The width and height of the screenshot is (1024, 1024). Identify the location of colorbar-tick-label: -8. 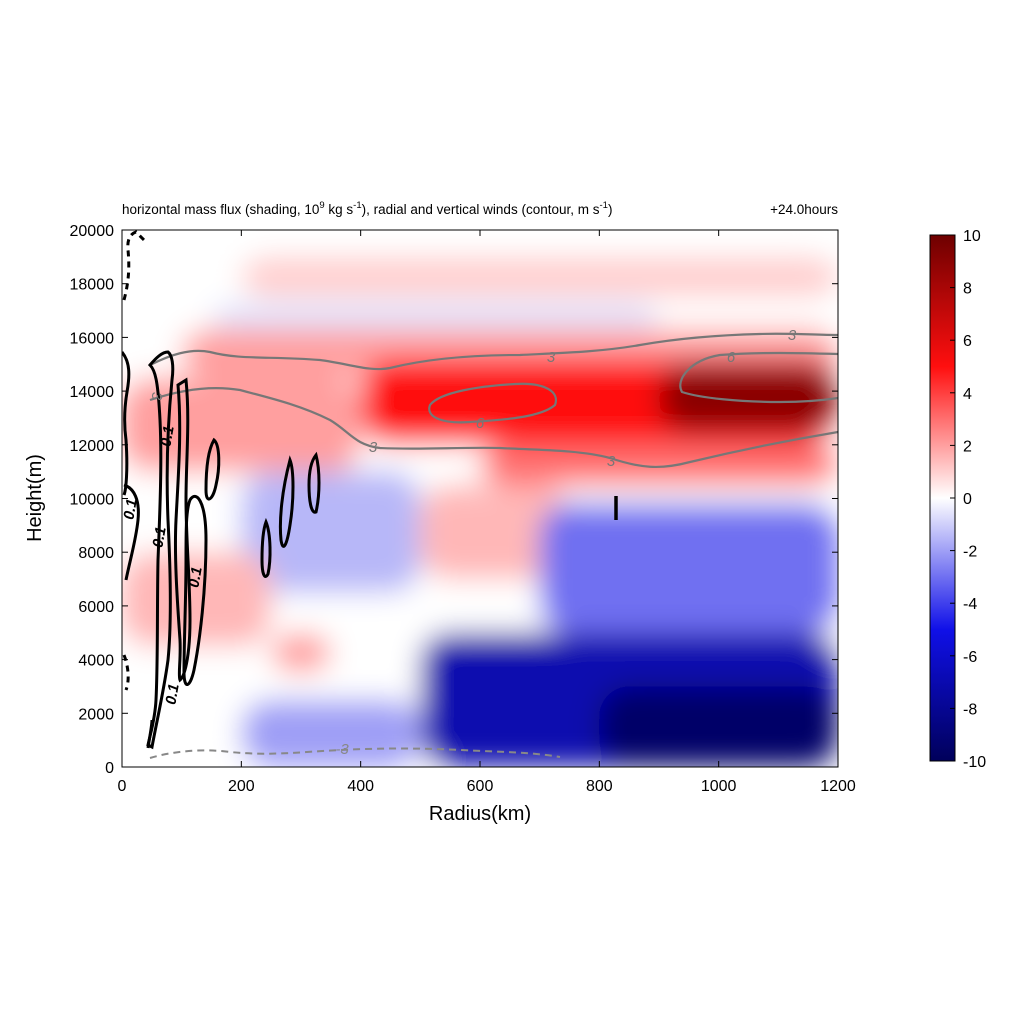
(970, 709).